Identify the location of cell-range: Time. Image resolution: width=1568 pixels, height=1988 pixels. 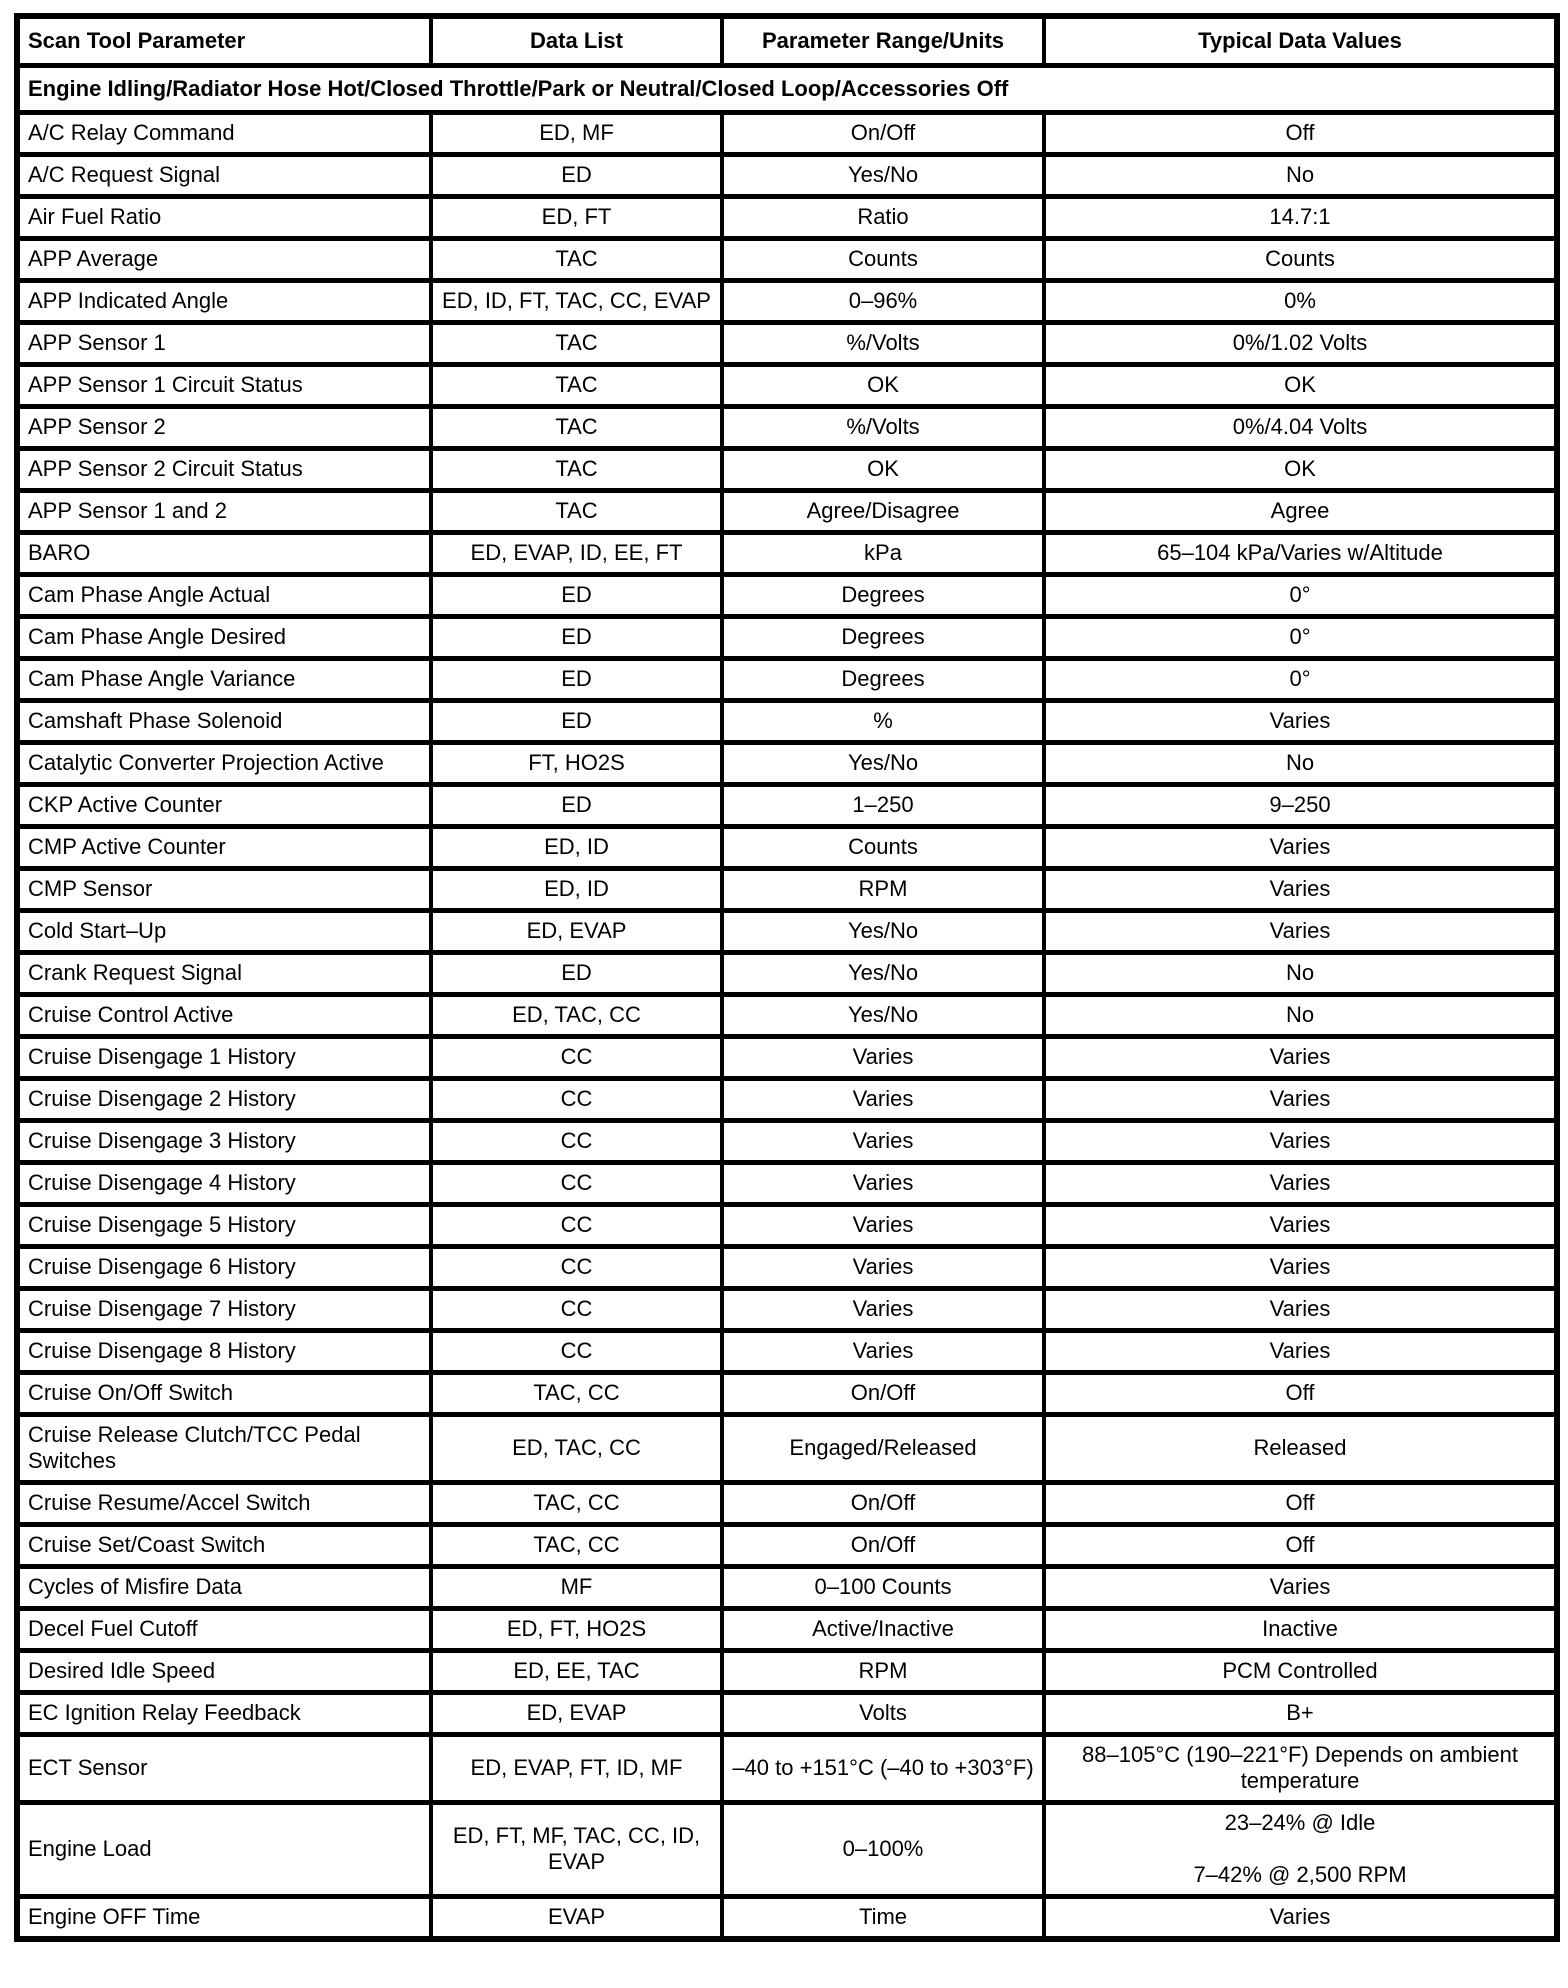
(883, 1917).